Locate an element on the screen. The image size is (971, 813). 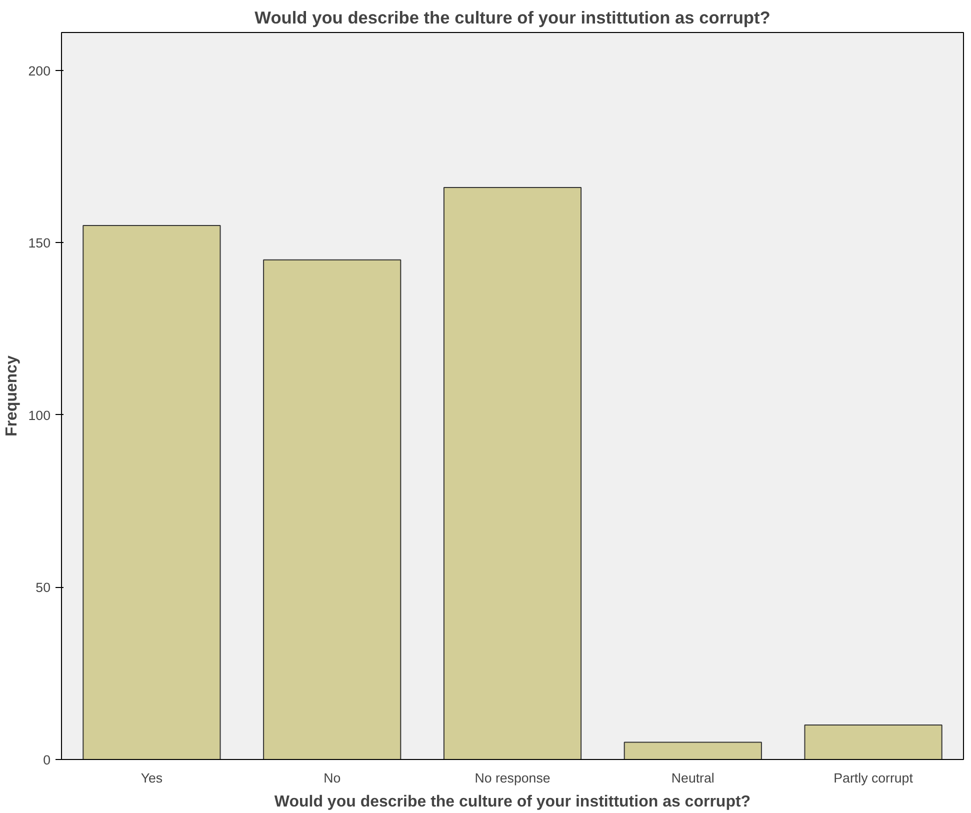
x-tick-label: Partly corrupt is located at coordinates (874, 778).